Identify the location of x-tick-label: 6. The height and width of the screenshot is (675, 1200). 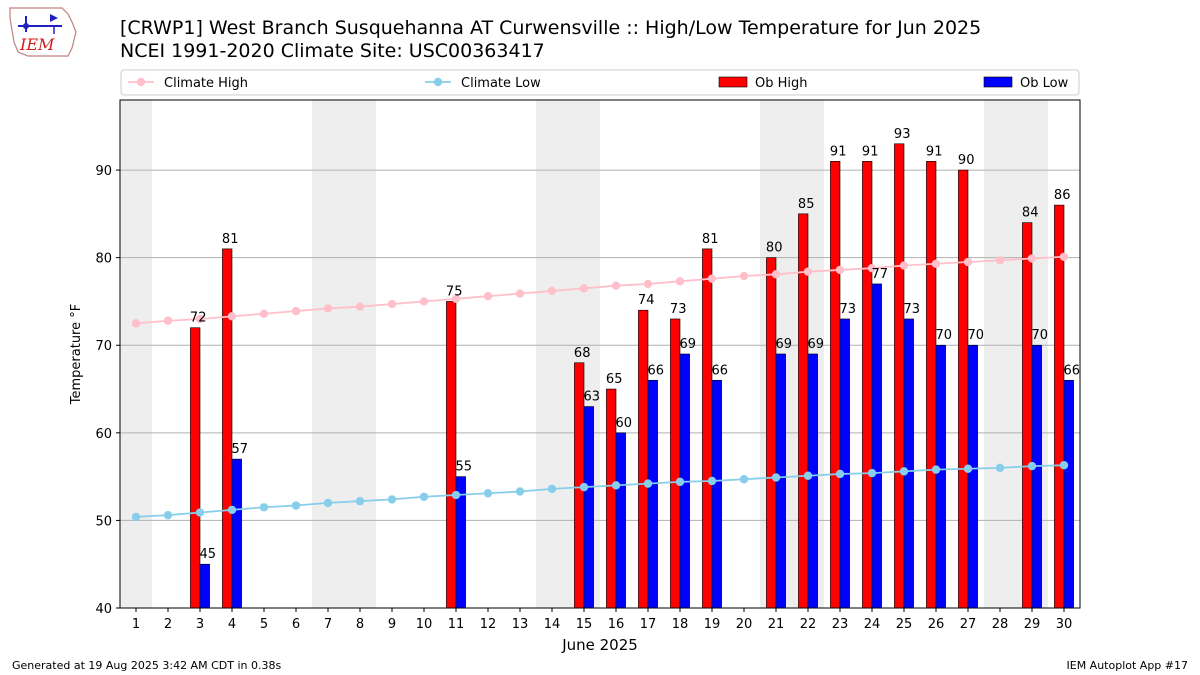
(296, 624).